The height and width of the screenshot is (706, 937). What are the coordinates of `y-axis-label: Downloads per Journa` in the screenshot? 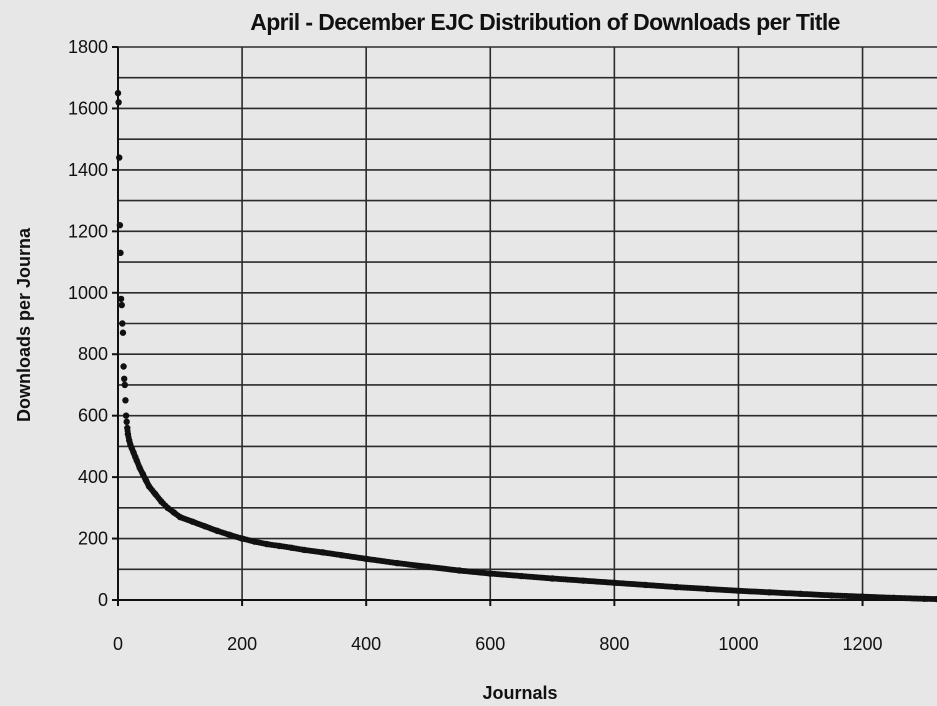 It's located at (24, 324).